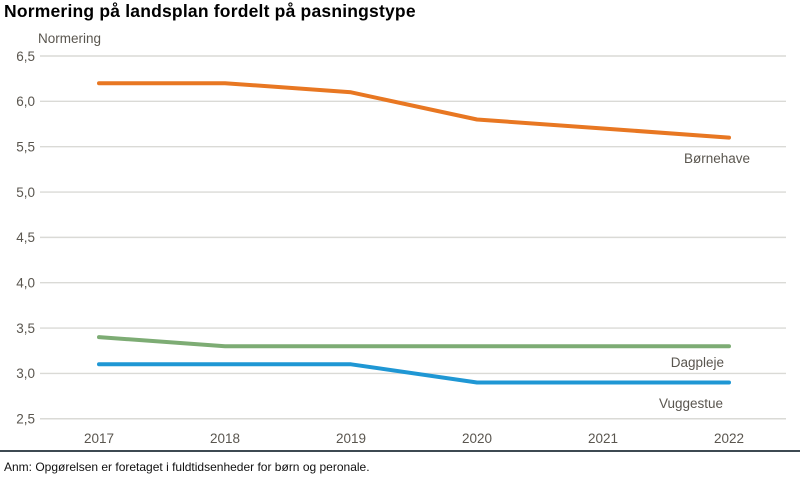 The height and width of the screenshot is (478, 800). I want to click on x-tick-label: 2022, so click(729, 438).